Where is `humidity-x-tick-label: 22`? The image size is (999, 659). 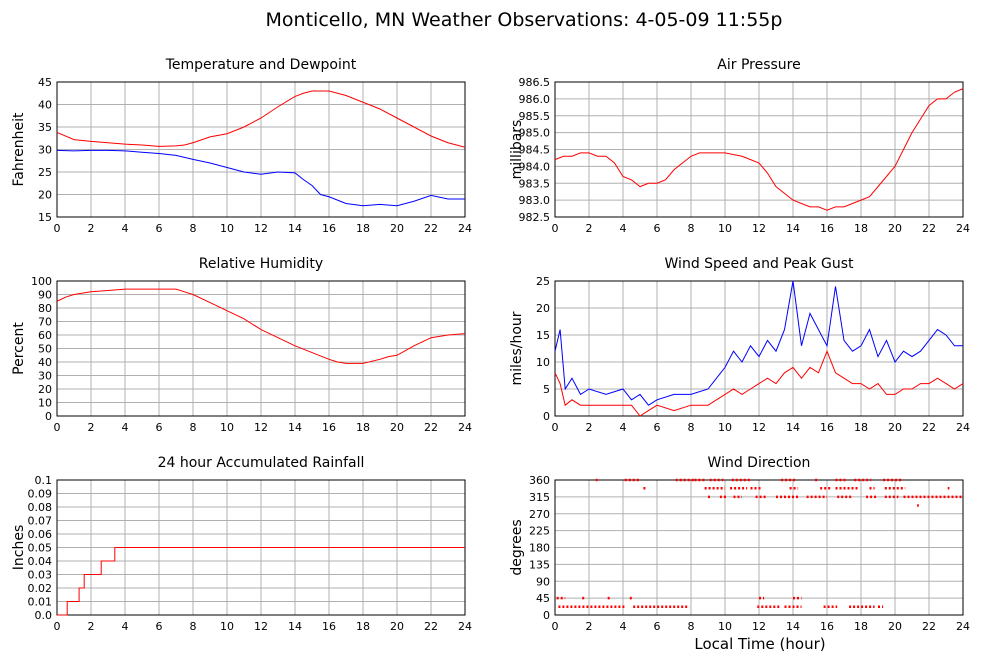
humidity-x-tick-label: 22 is located at coordinates (431, 427).